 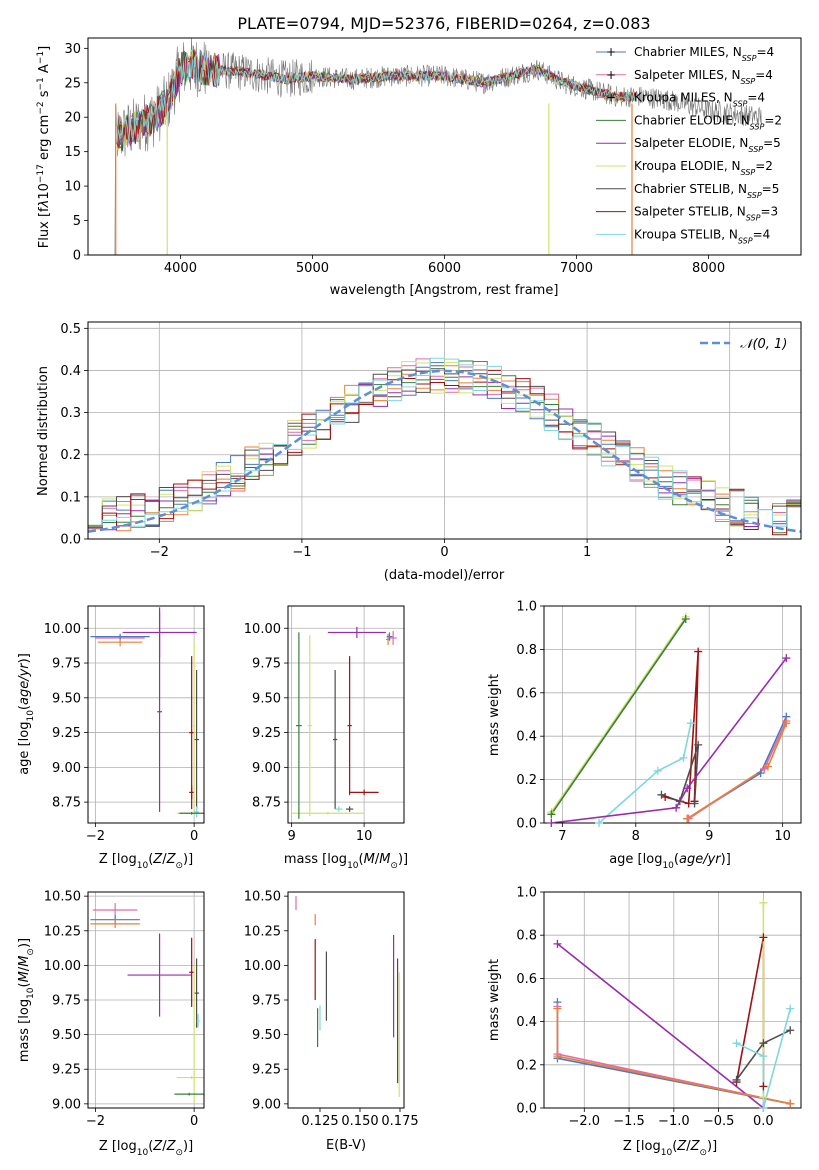 I want to click on spectrum-ytick-label-6: 30, so click(x=72, y=49).